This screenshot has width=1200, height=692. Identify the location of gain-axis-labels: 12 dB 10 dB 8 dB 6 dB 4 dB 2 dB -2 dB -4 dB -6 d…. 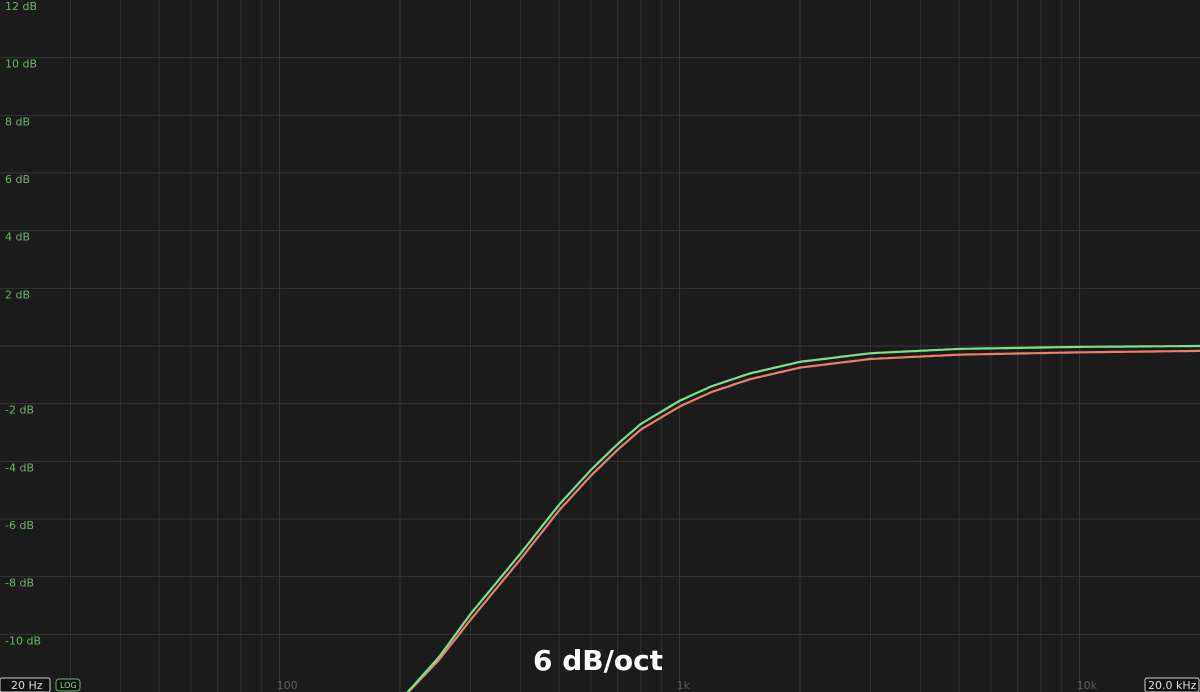
(23, 323).